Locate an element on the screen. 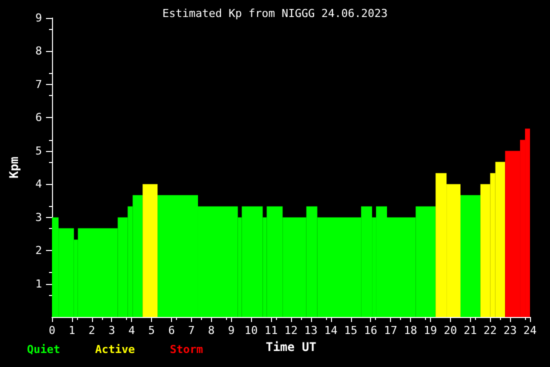 The image size is (550, 367). x-tick-label: 10 is located at coordinates (251, 330).